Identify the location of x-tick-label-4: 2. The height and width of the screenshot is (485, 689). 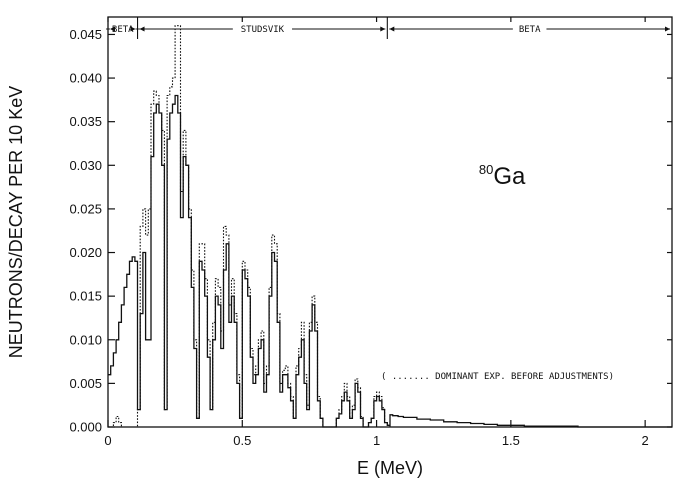
(645, 440).